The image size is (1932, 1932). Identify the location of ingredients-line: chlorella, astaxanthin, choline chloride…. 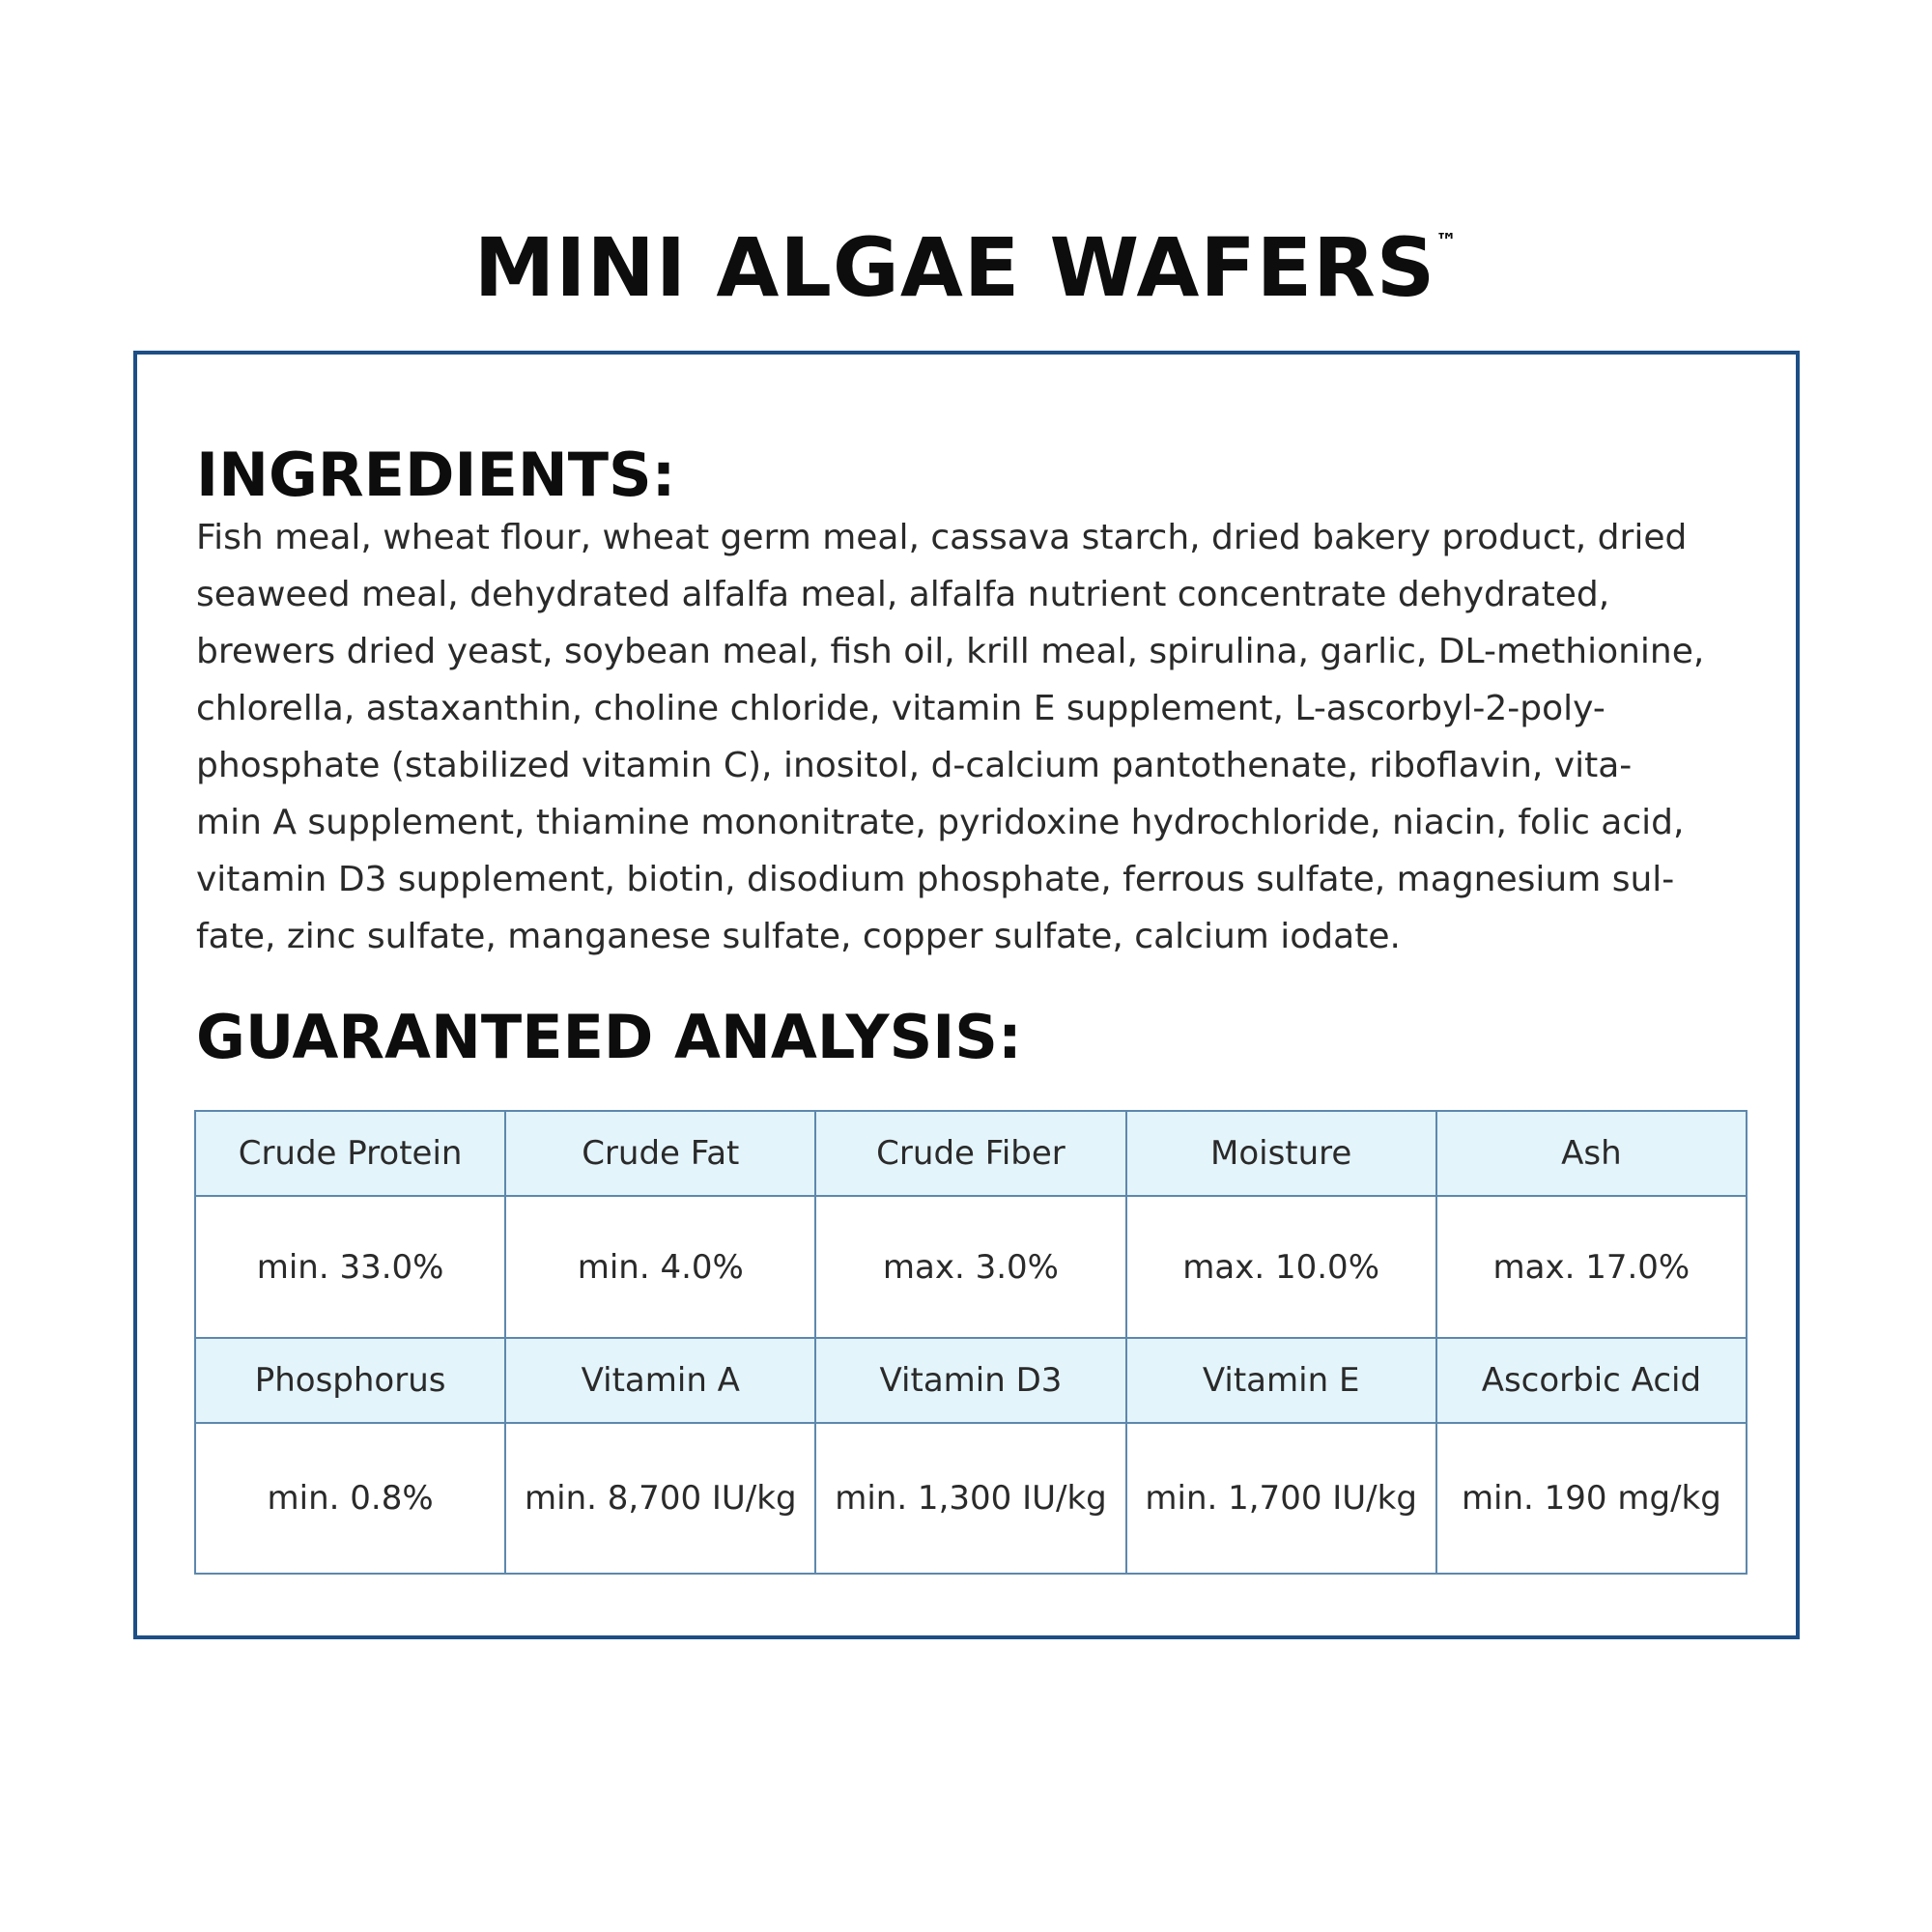
(900, 708).